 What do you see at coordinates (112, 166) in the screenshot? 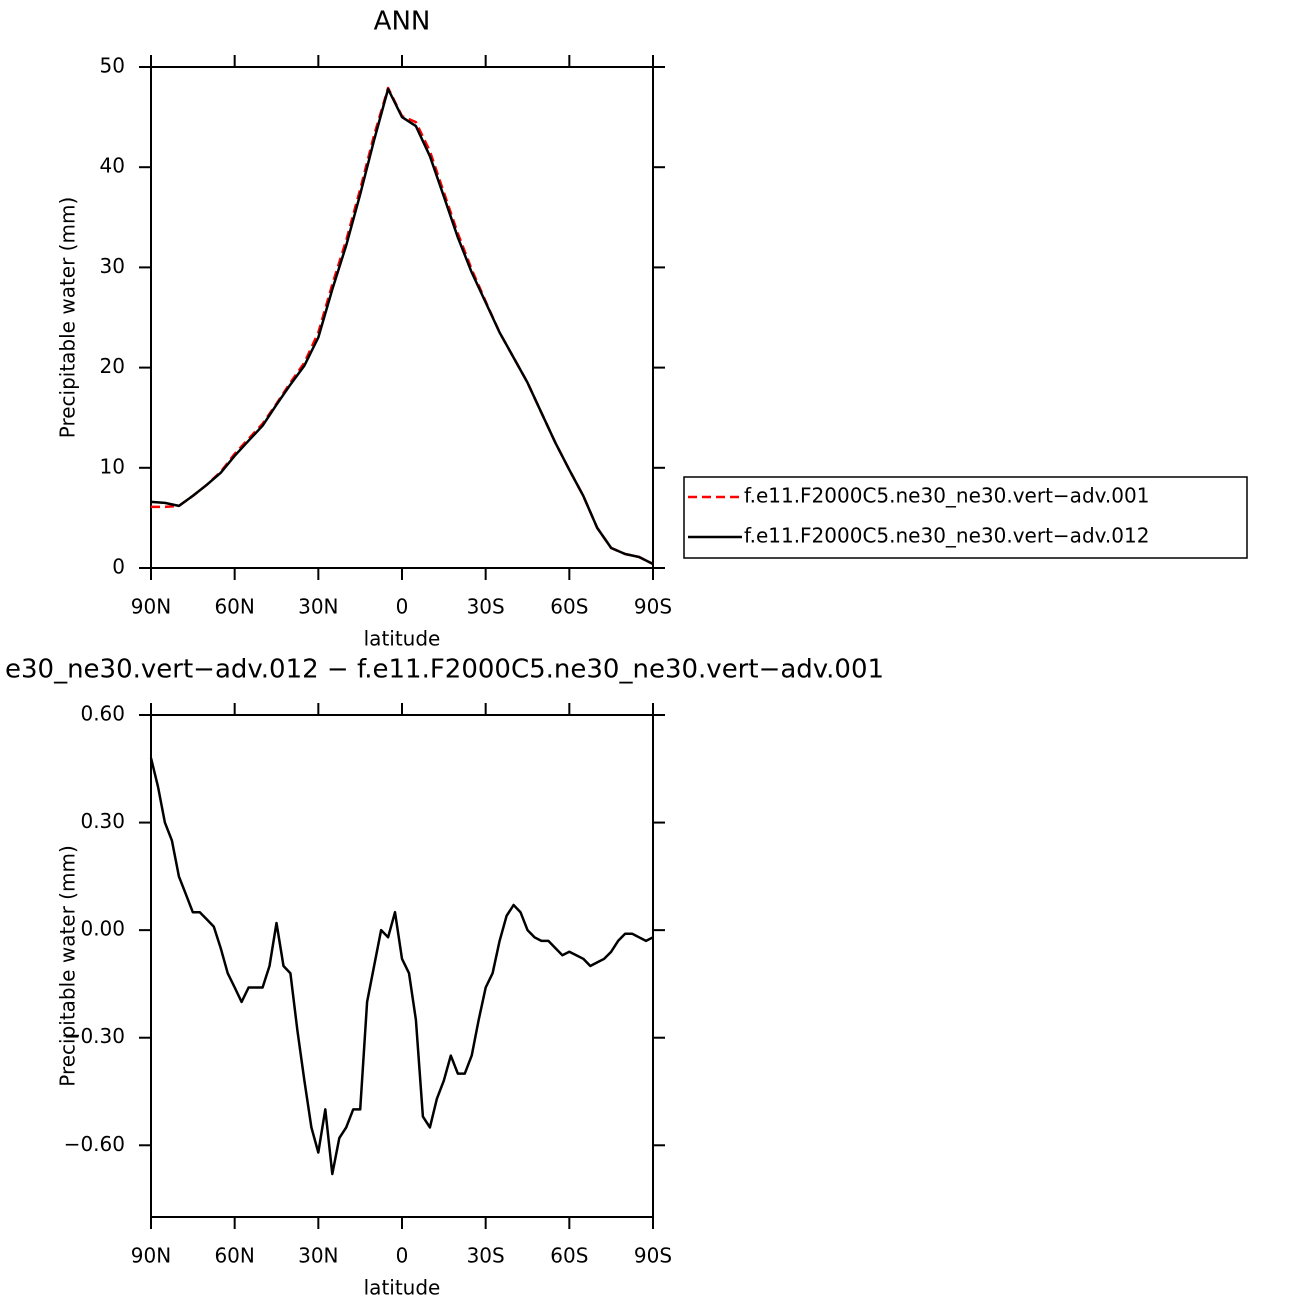
I see `y-tick-label: 40` at bounding box center [112, 166].